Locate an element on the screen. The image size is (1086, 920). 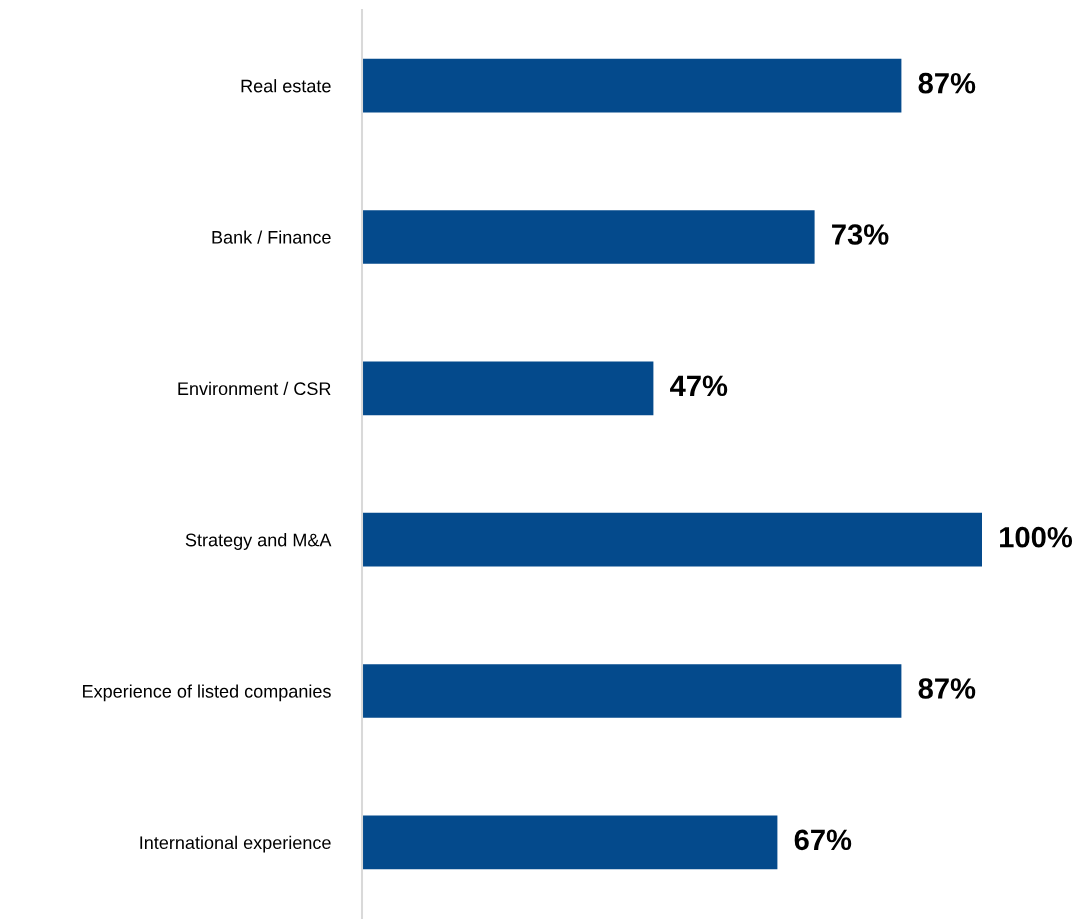
y-tick-label: International experience is located at coordinates (235, 844).